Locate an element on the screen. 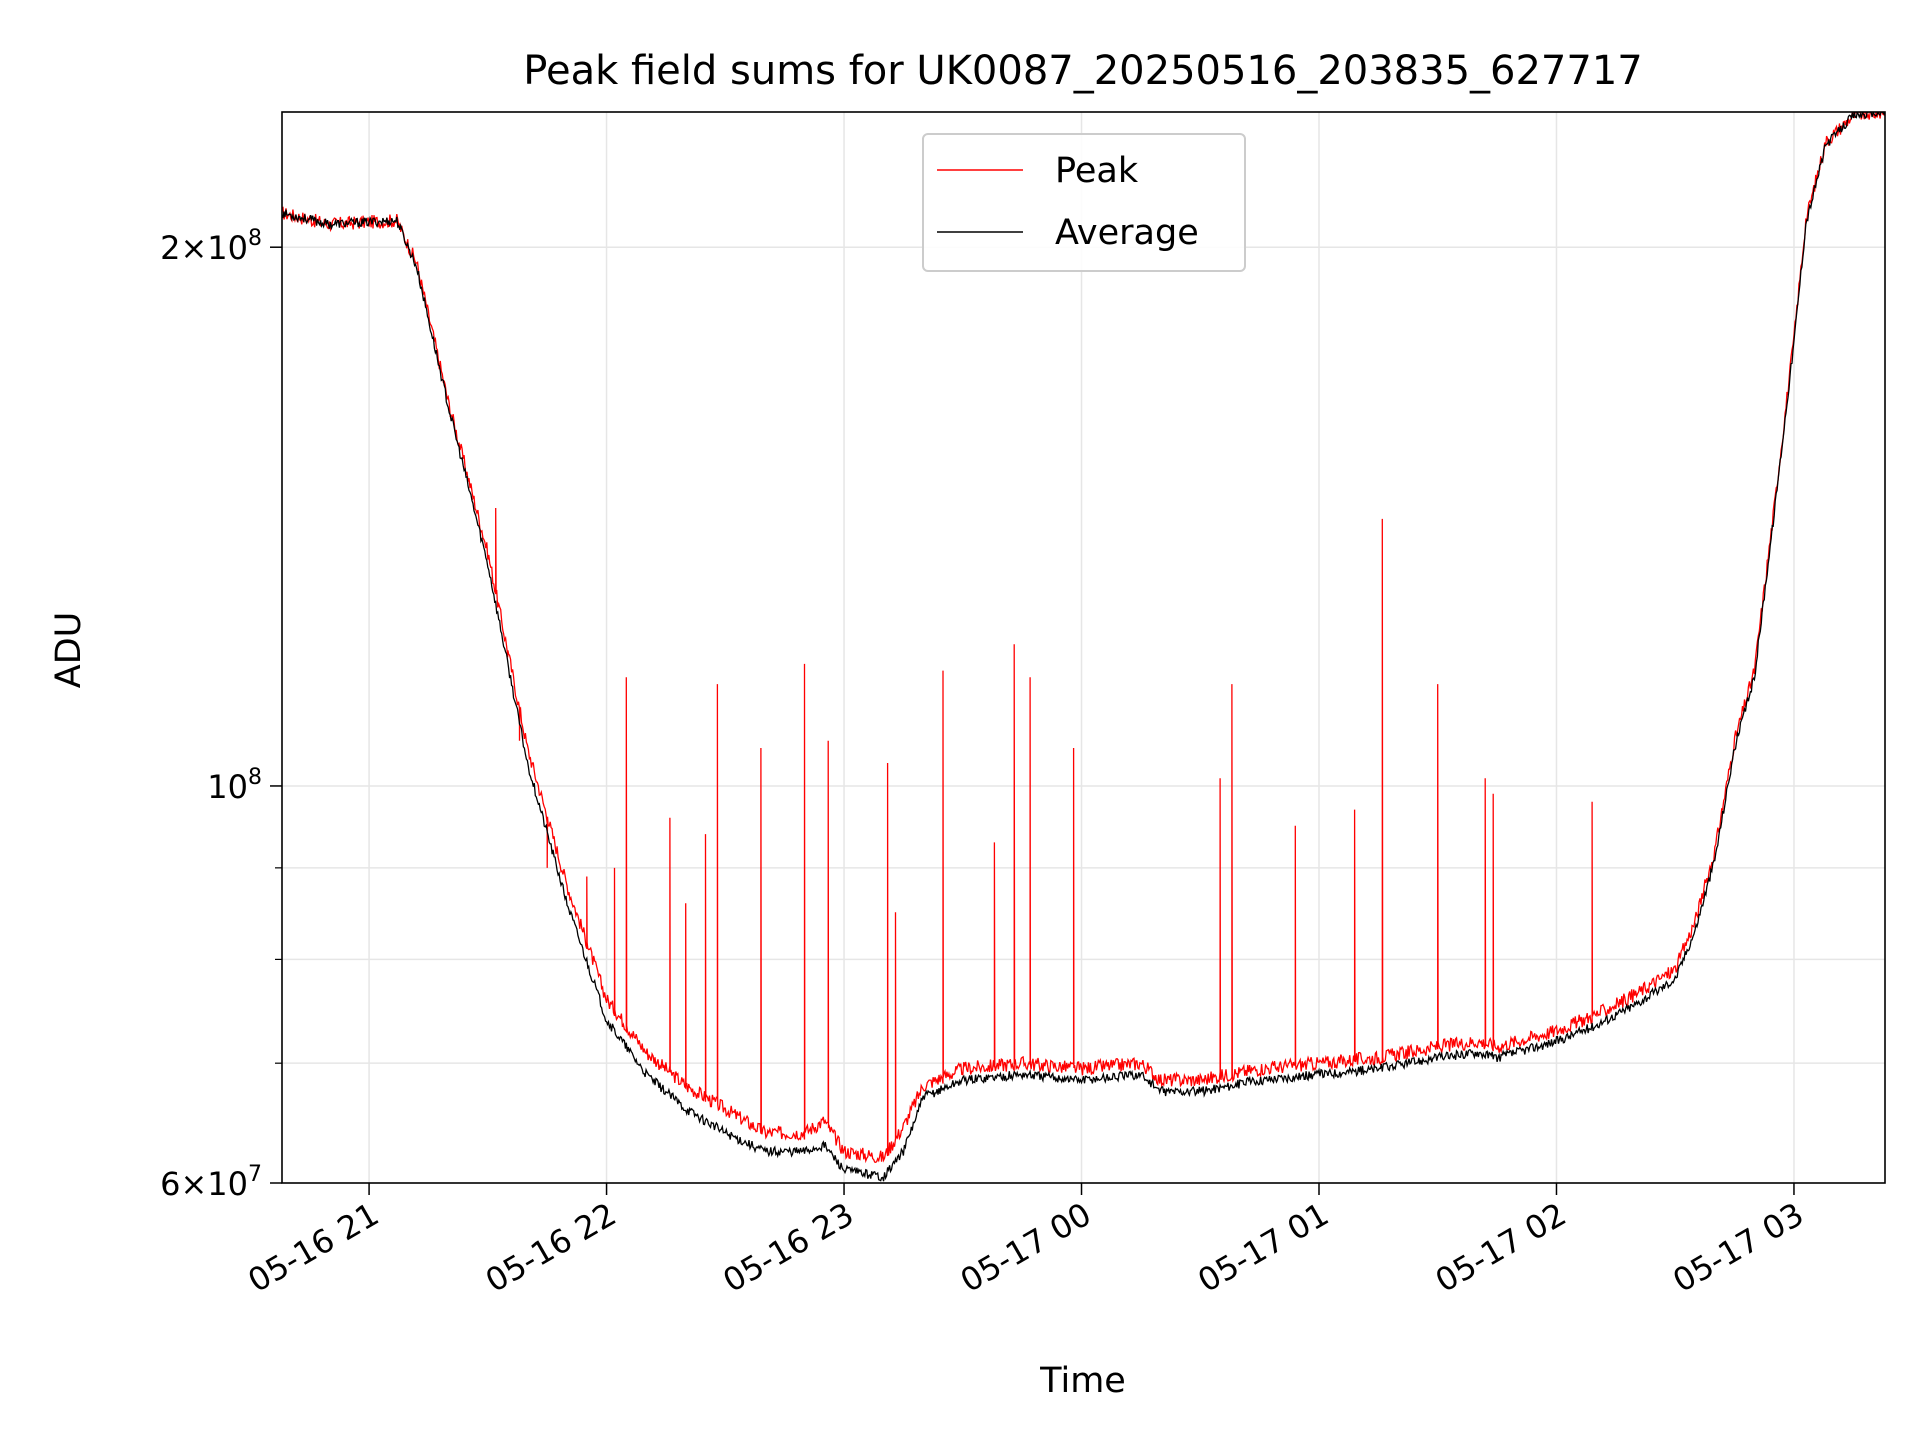 The height and width of the screenshot is (1440, 1920). legend: Peak Average is located at coordinates (1084, 202).